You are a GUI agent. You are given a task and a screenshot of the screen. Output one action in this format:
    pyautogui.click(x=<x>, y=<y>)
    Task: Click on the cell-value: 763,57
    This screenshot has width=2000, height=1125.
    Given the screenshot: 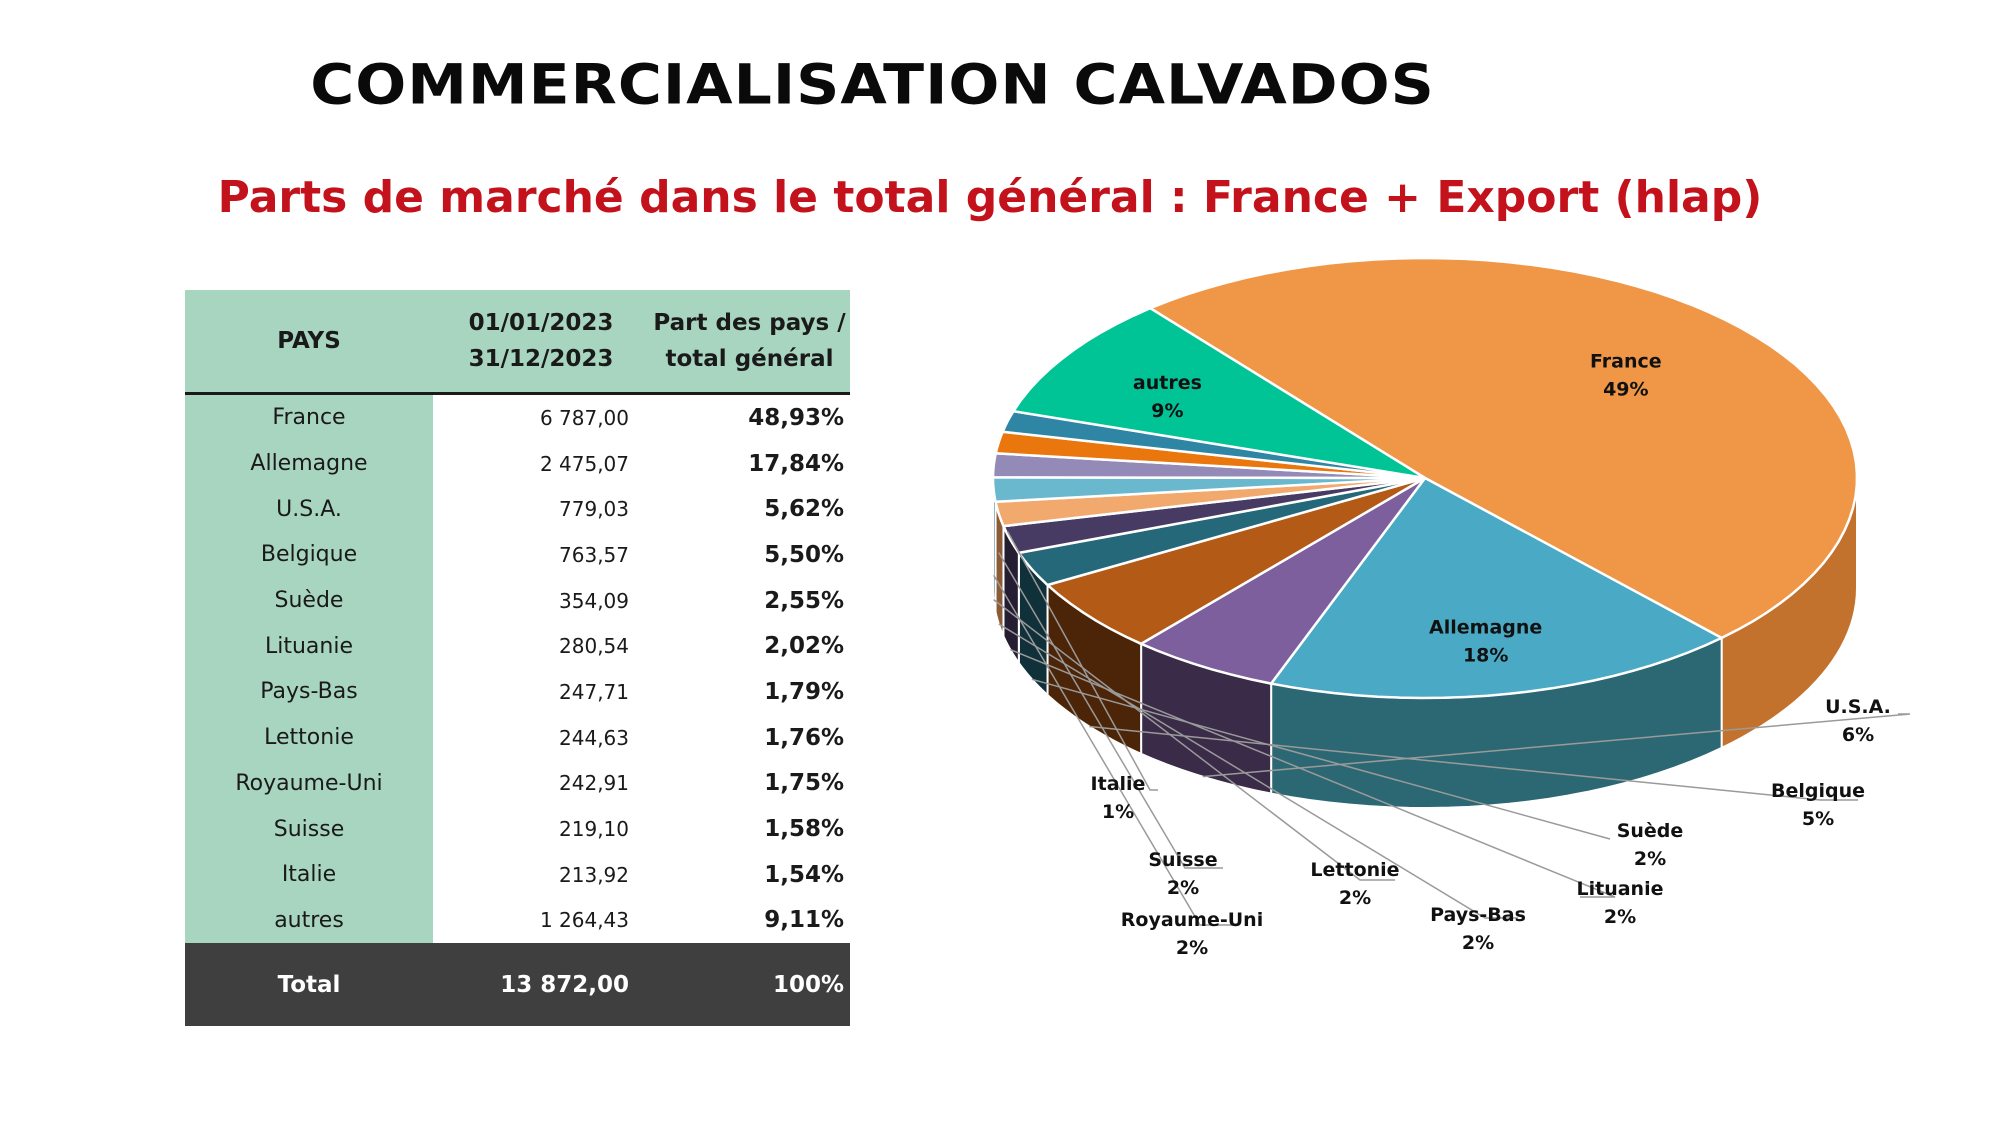 What is the action you would take?
    pyautogui.click(x=594, y=554)
    